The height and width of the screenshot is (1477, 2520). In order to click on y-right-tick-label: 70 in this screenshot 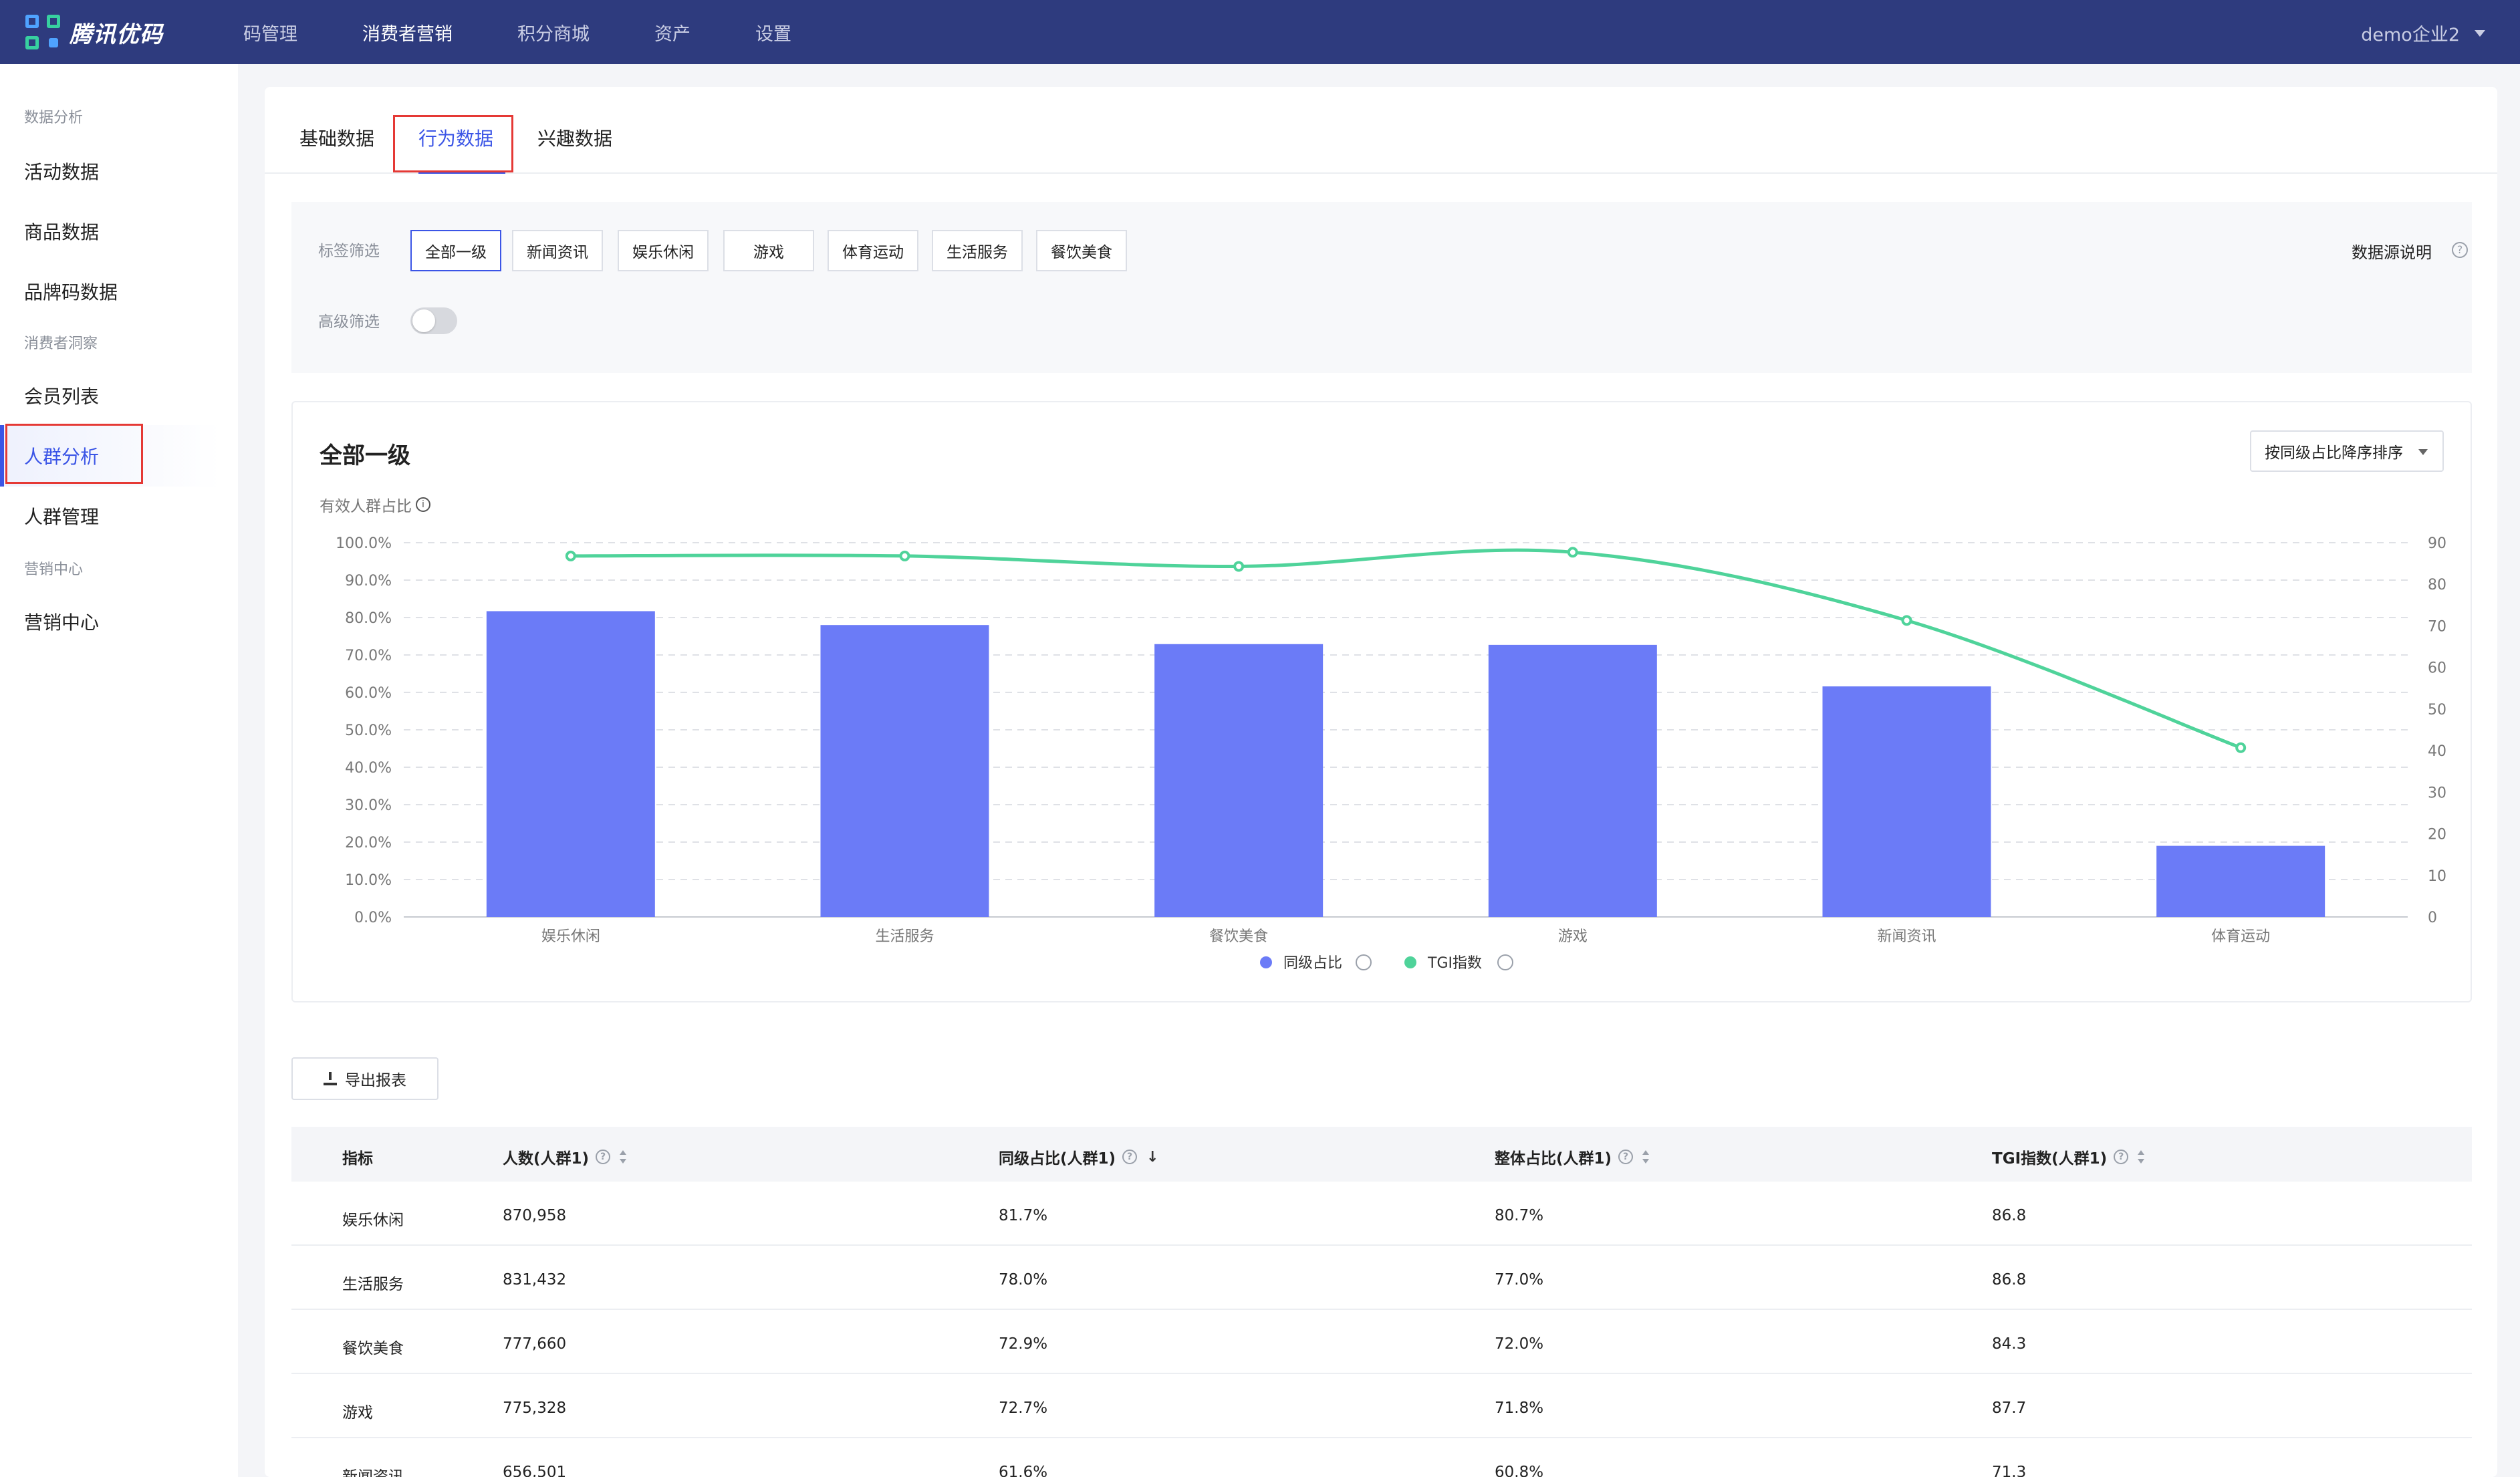, I will do `click(2437, 626)`.